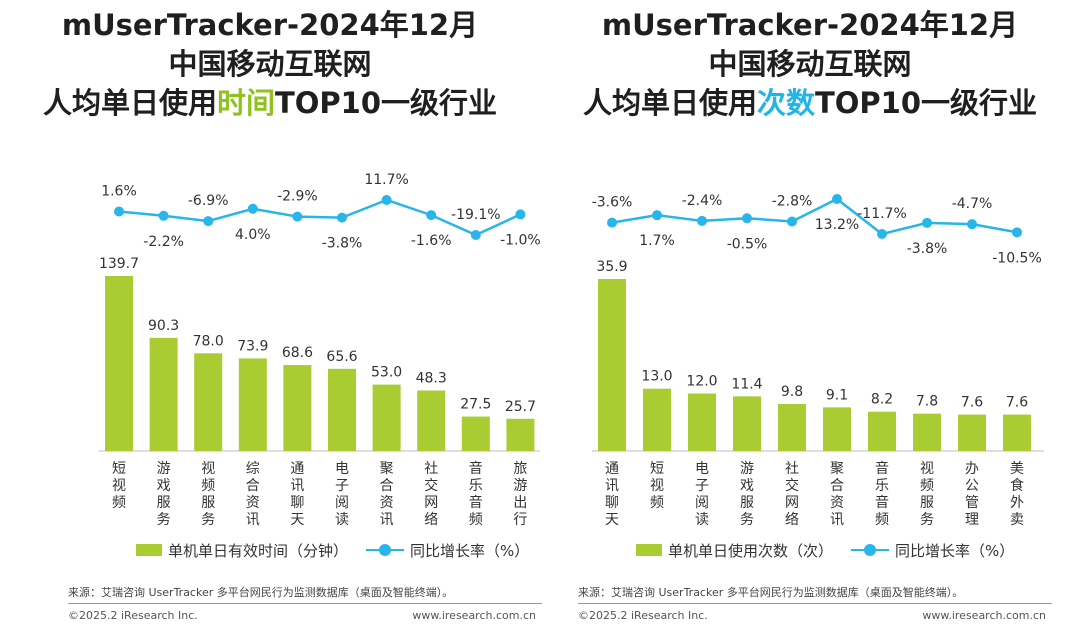 This screenshot has width=1080, height=626. What do you see at coordinates (431, 469) in the screenshot?
I see `category-label: 社` at bounding box center [431, 469].